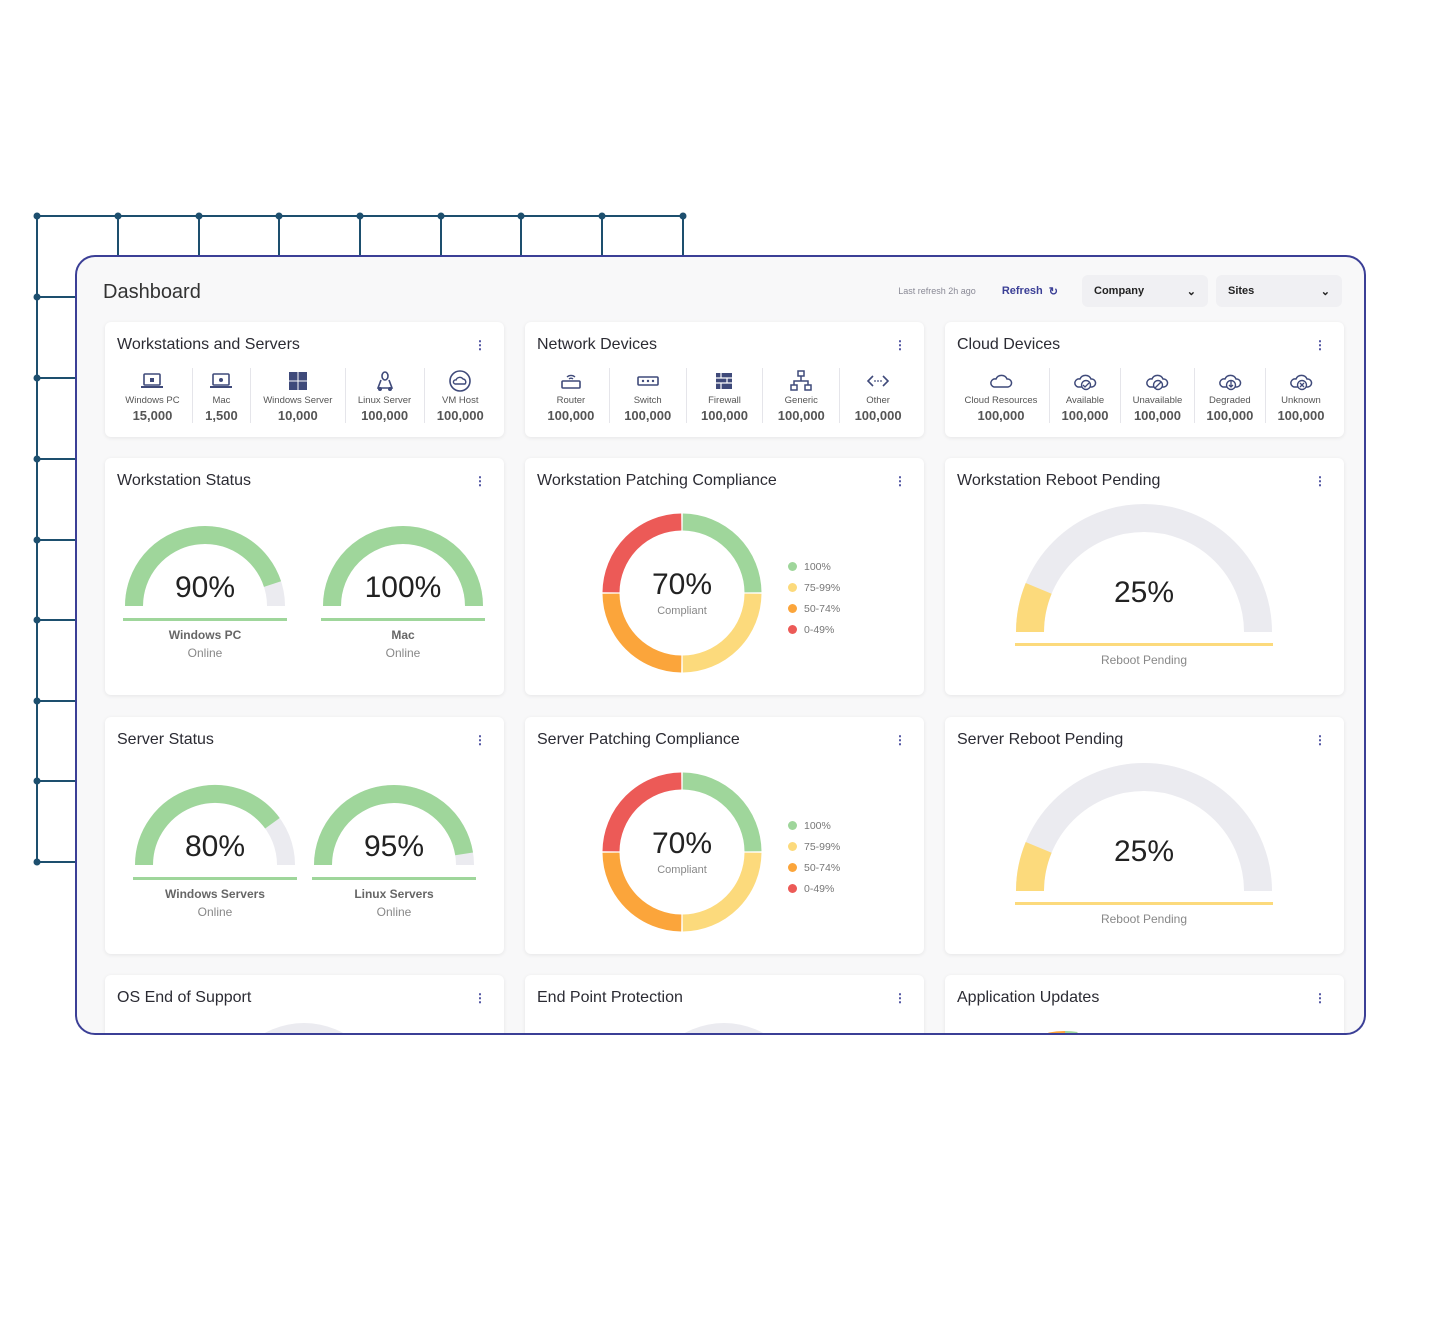  What do you see at coordinates (1158, 395) in the screenshot?
I see `count-tile: Unavailable 100,000` at bounding box center [1158, 395].